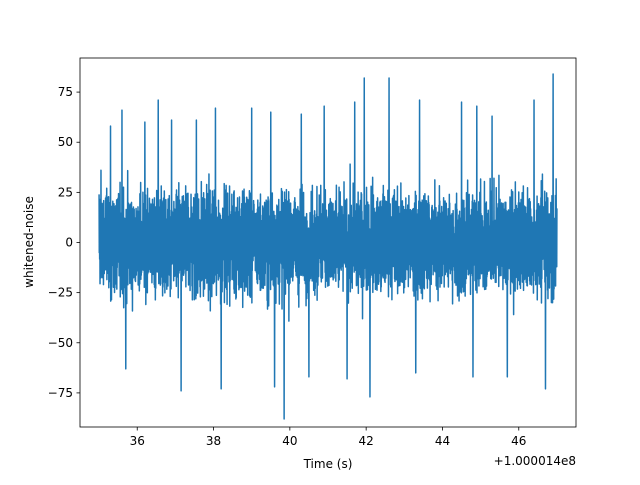 This screenshot has width=640, height=485. Describe the element at coordinates (65, 142) in the screenshot. I see `y-tick-label: 50` at that location.